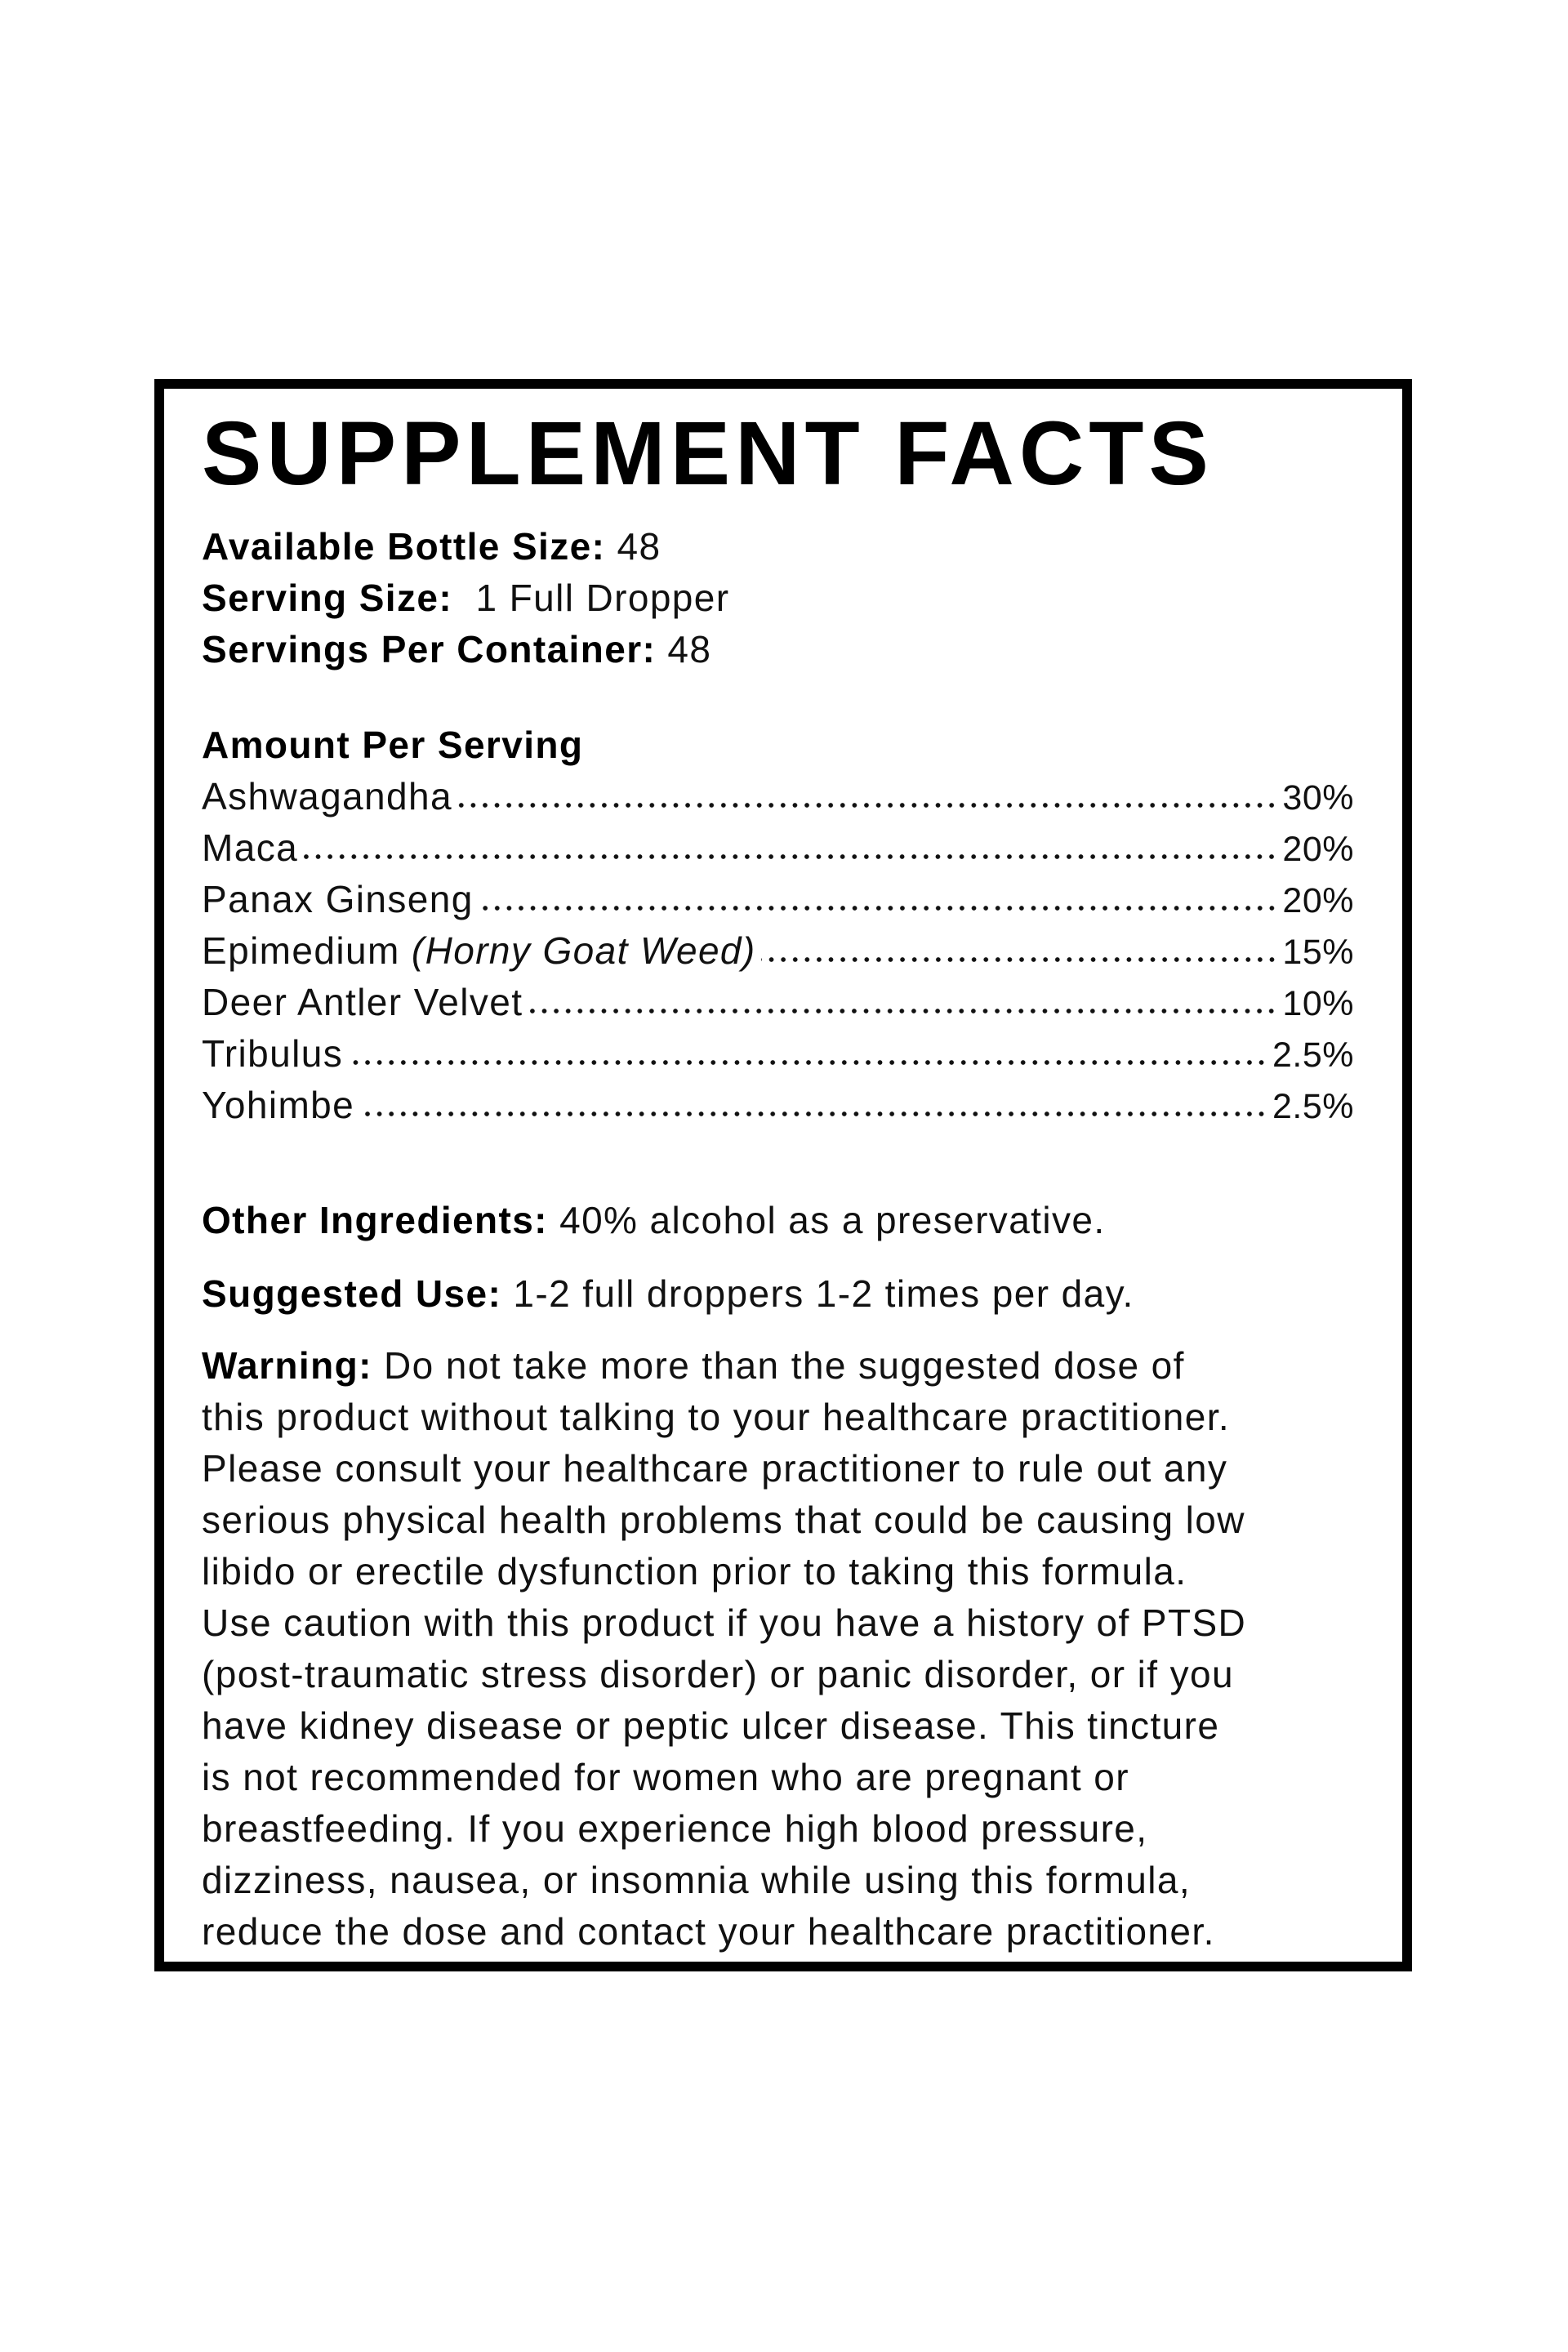  I want to click on other-ingredients-text: 40% alcohol as a preservative., so click(826, 1220).